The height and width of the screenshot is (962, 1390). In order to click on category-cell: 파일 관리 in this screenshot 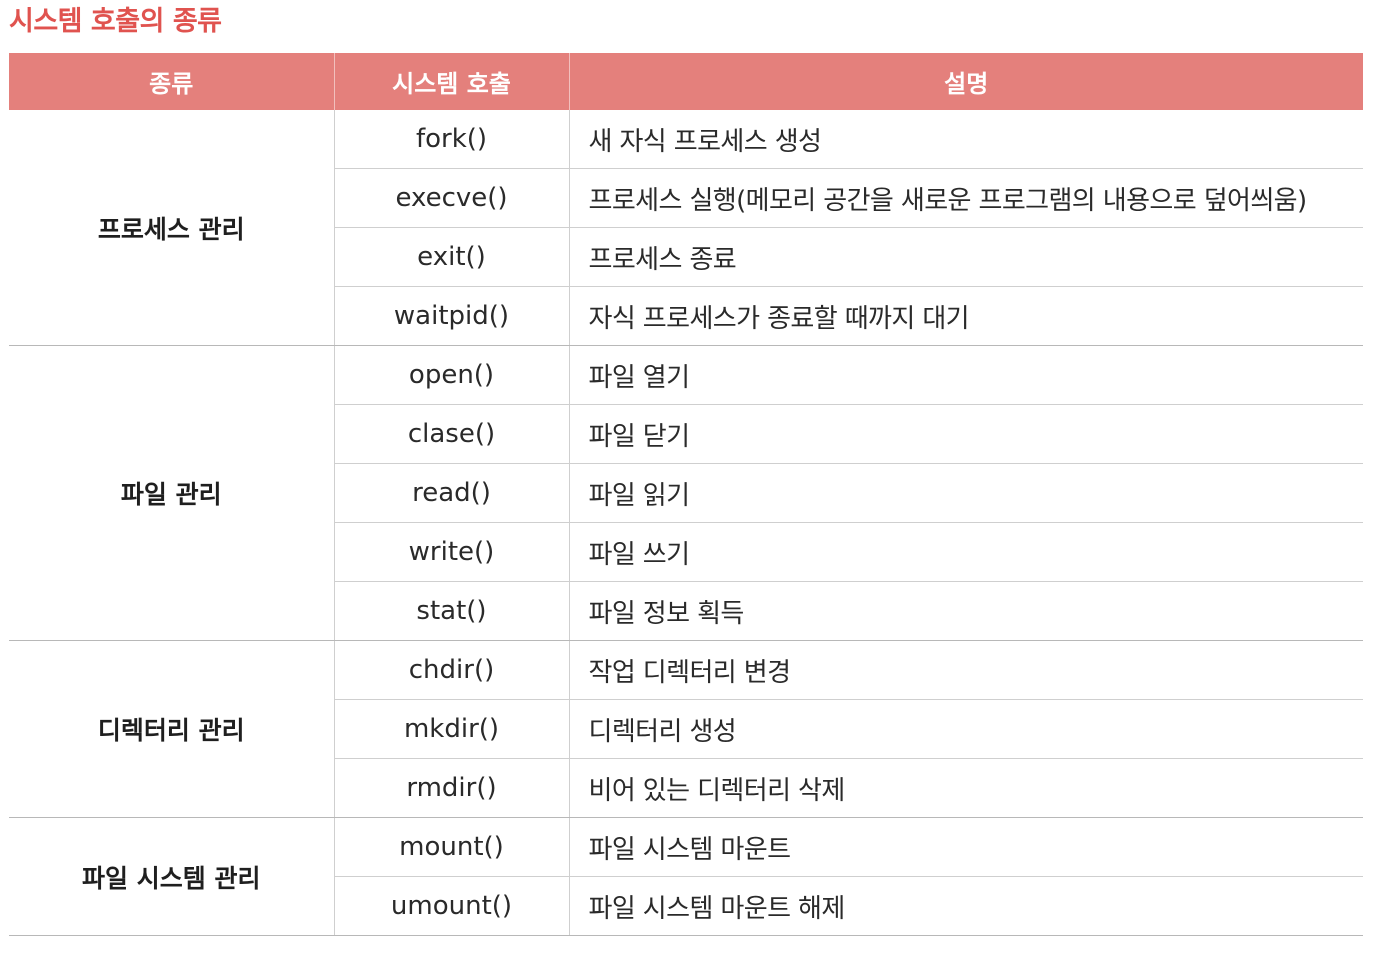, I will do `click(171, 493)`.